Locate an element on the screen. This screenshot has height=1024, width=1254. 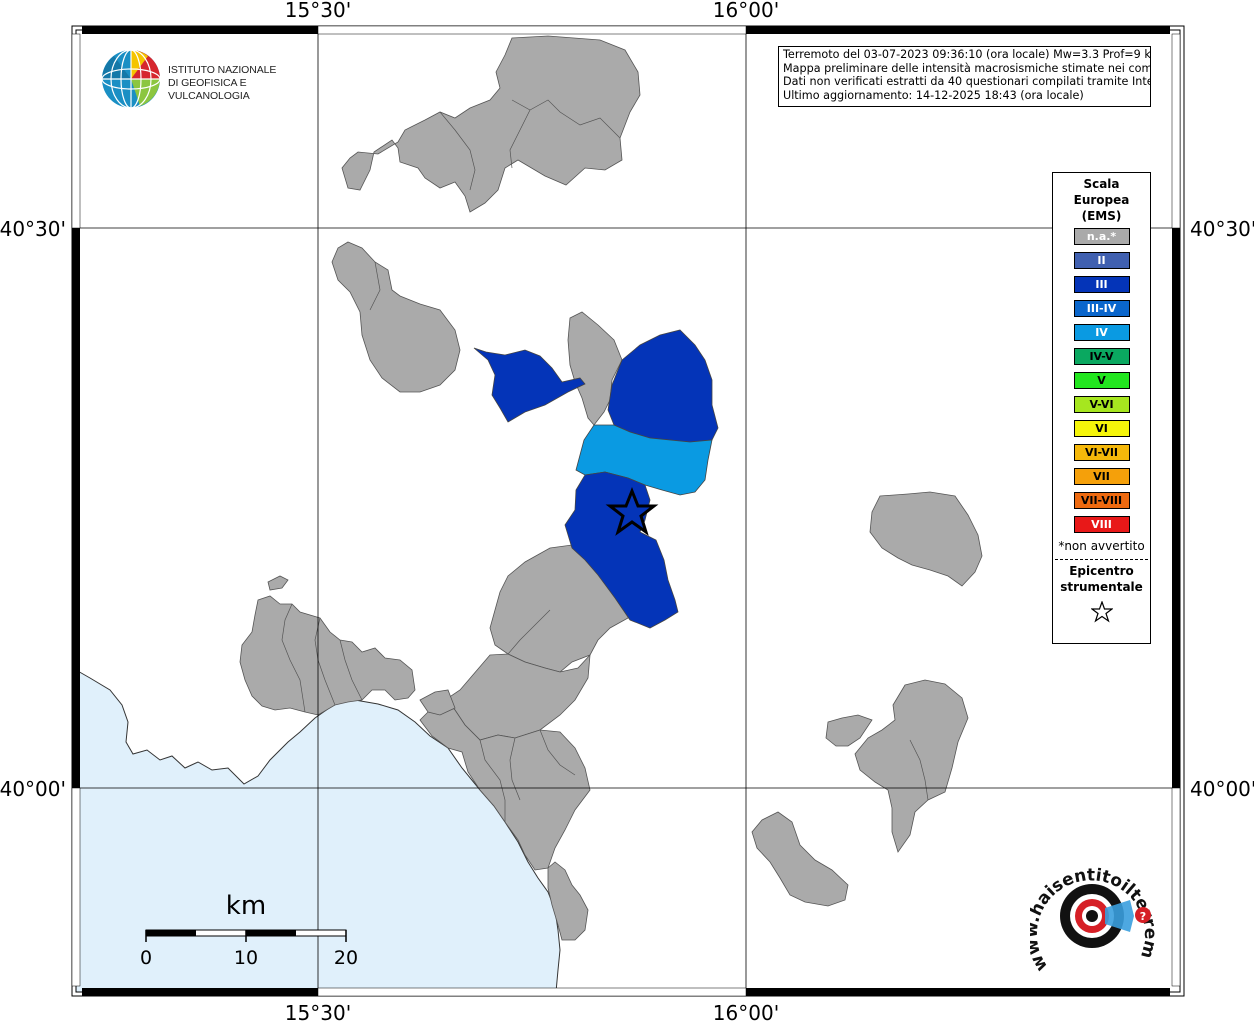
legend-item-vii-viii: VII-VIII is located at coordinates (1101, 500).